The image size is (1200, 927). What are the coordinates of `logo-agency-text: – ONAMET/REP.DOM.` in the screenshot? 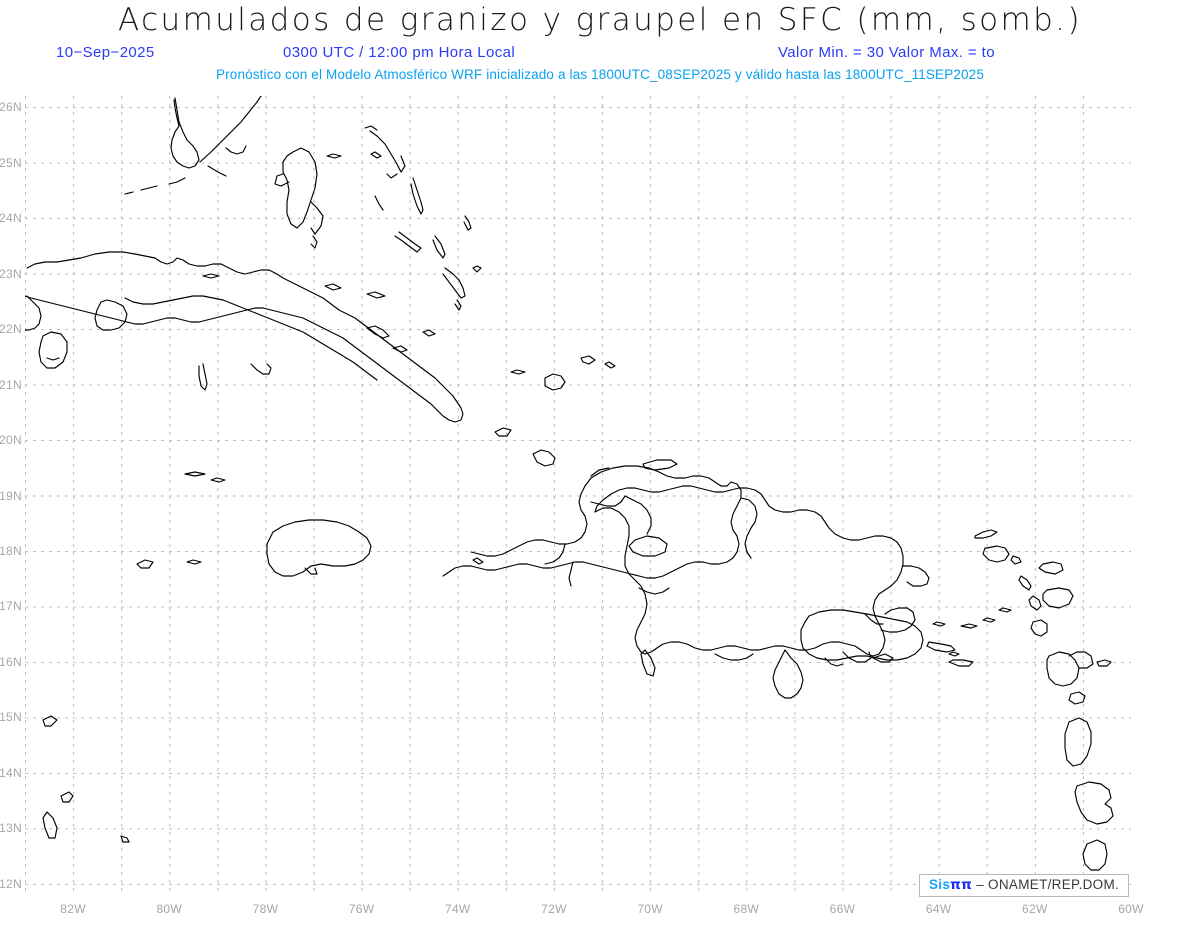 It's located at (1048, 884).